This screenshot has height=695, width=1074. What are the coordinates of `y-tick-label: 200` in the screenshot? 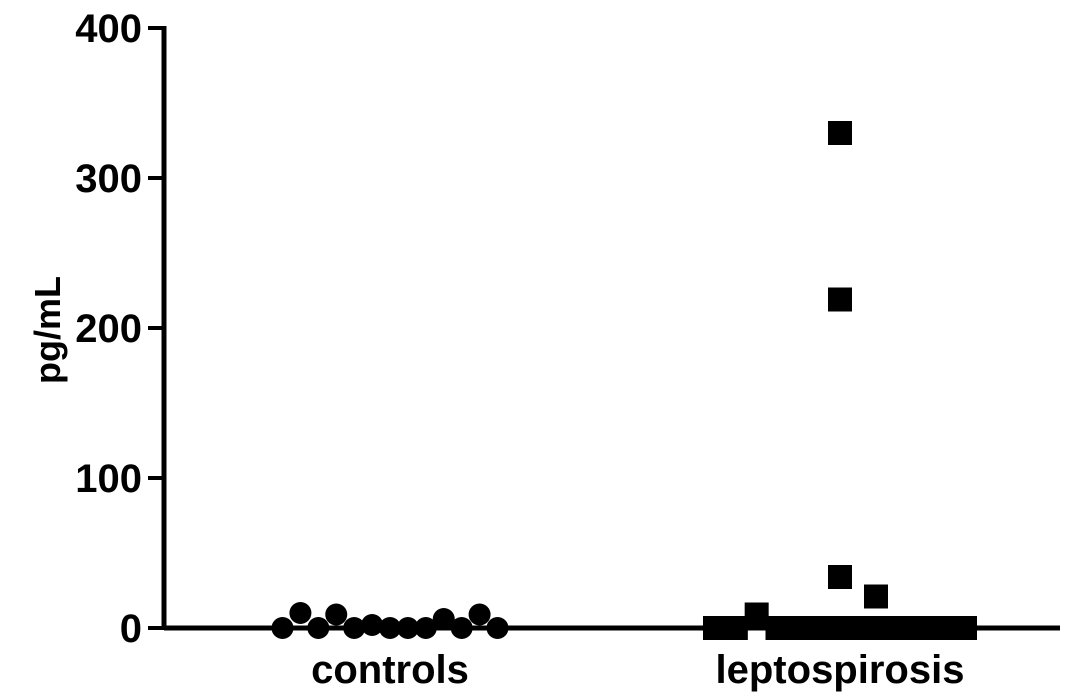 It's located at (108, 329).